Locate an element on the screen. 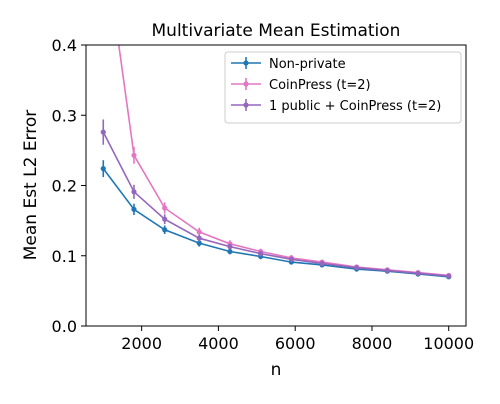 The width and height of the screenshot is (500, 404). y-tick-label: 0.2 is located at coordinates (64, 186).